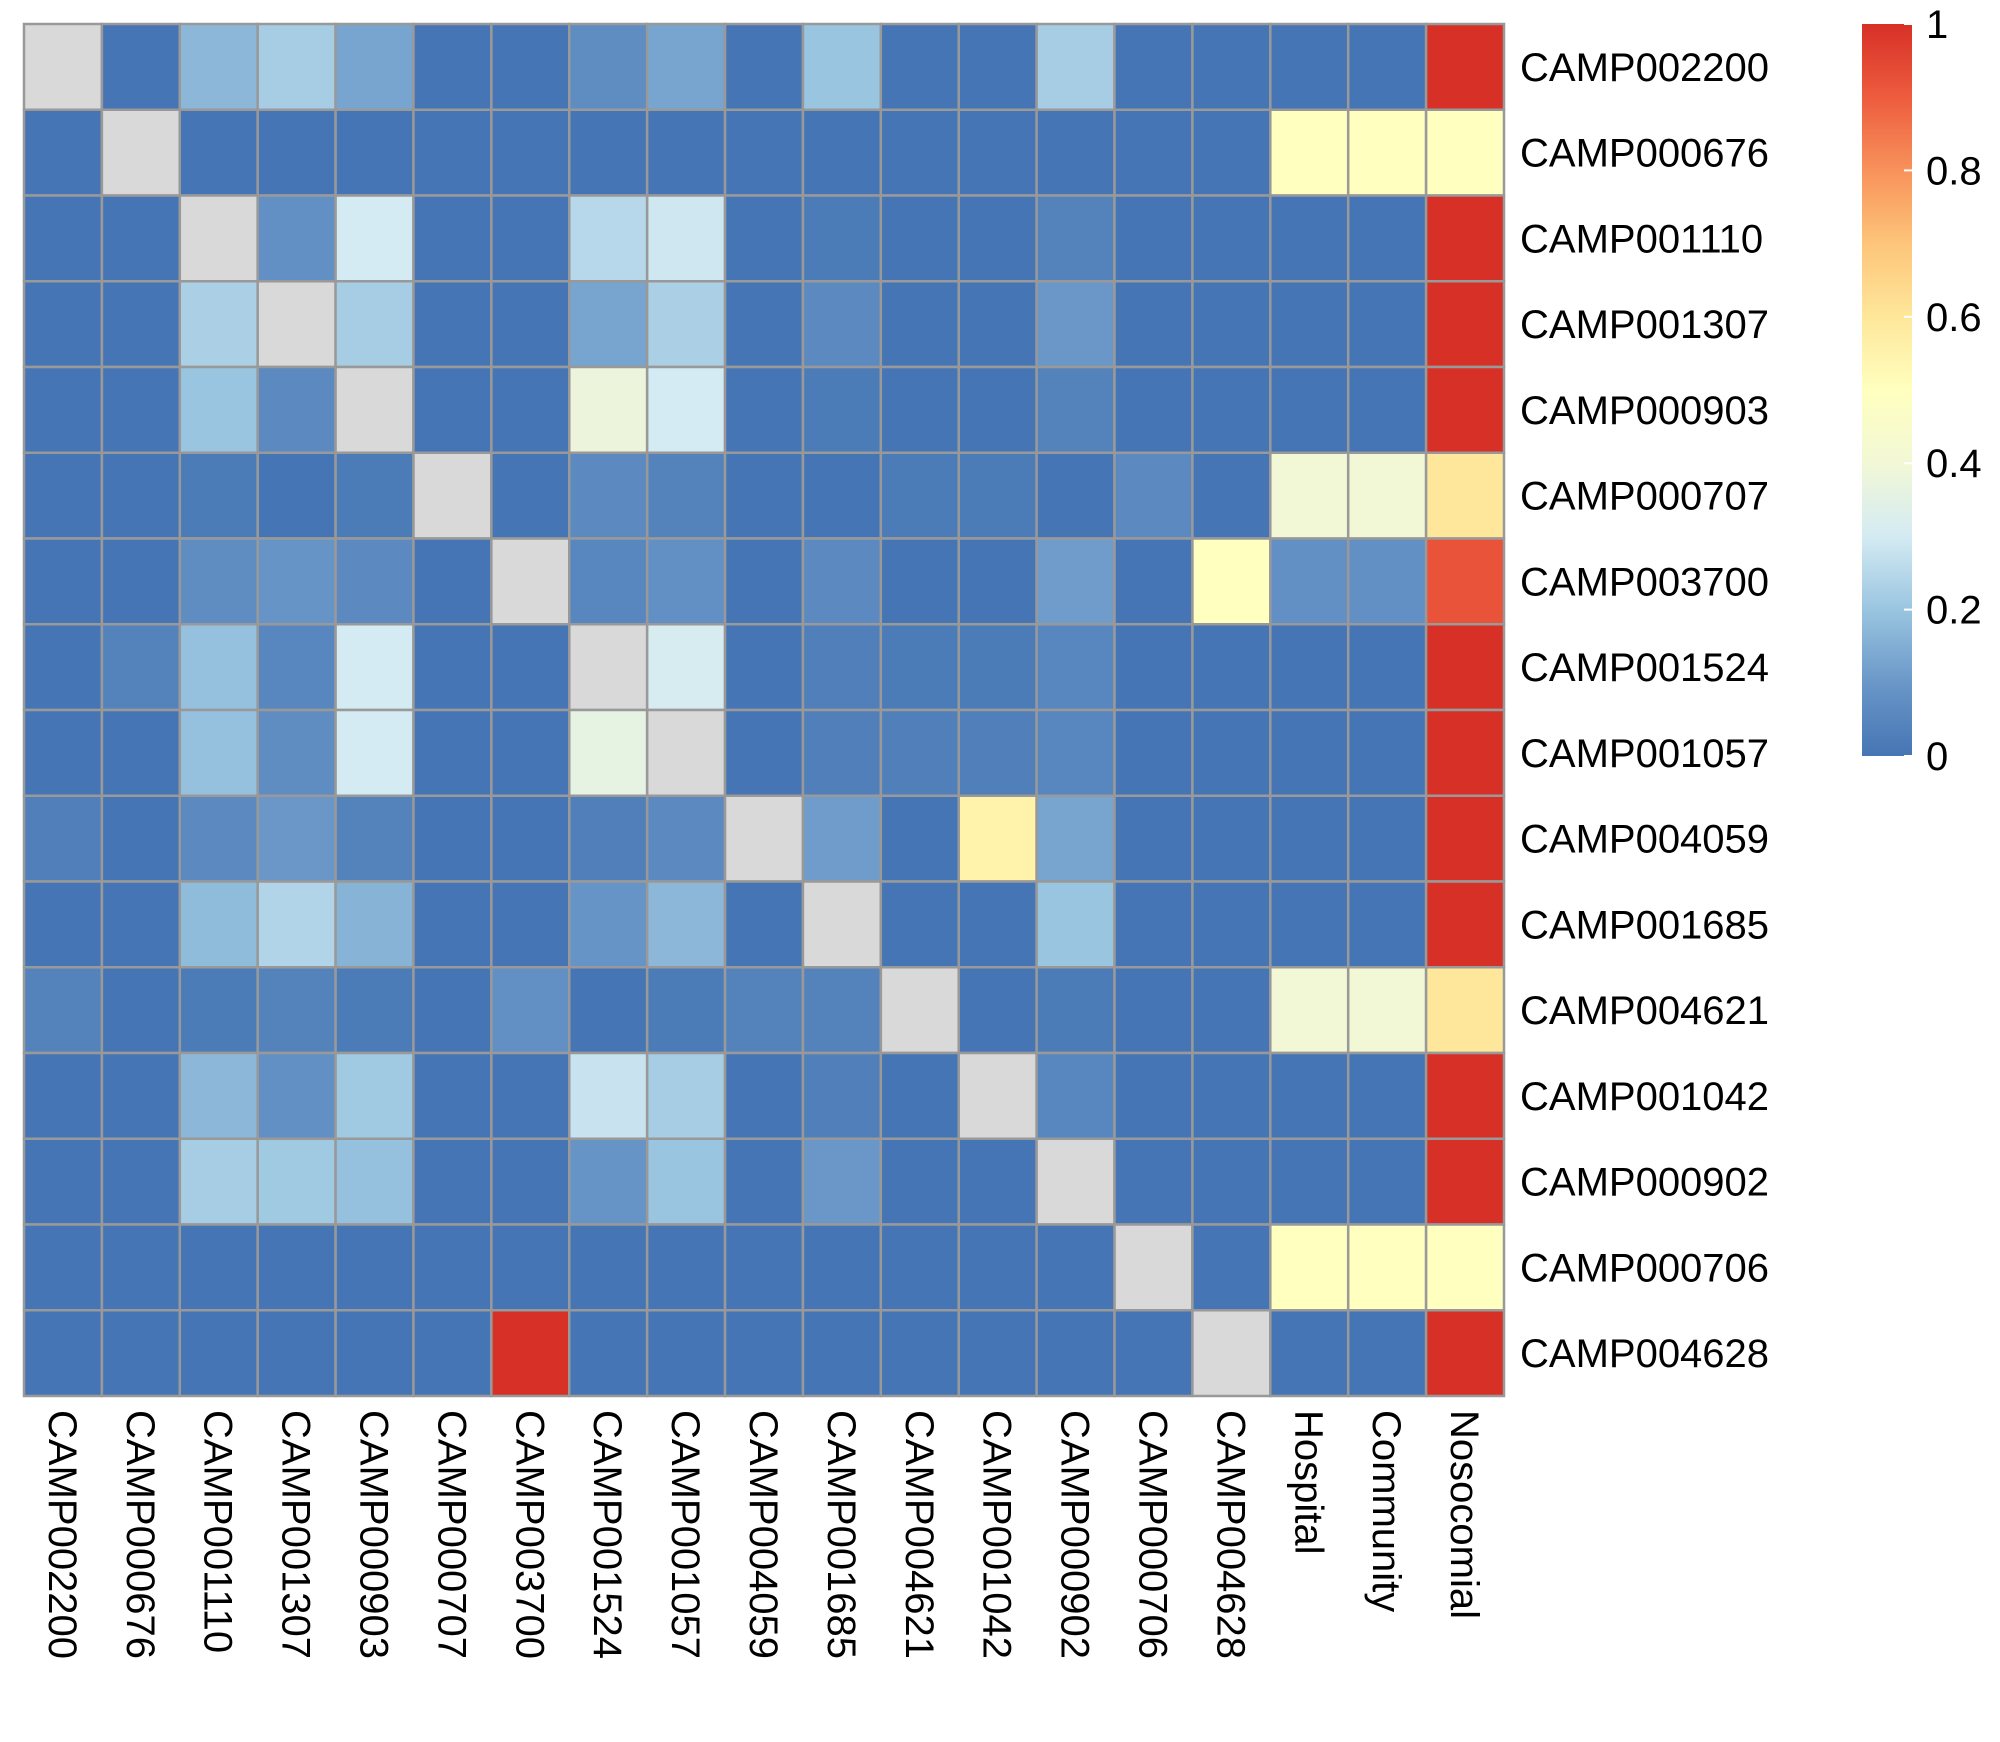 The height and width of the screenshot is (1742, 2000). I want to click on heatmap-cell-r12-c5, so click(452, 1095).